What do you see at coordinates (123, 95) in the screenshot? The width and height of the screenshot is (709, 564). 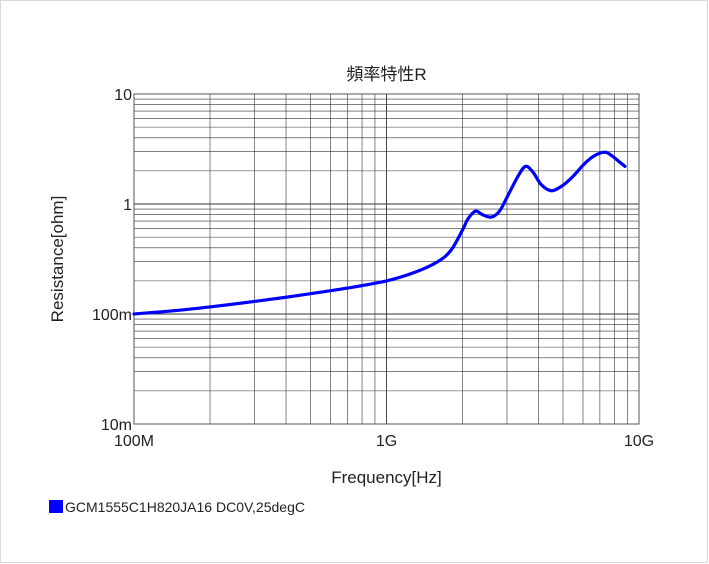 I see `y-tick-label: 10` at bounding box center [123, 95].